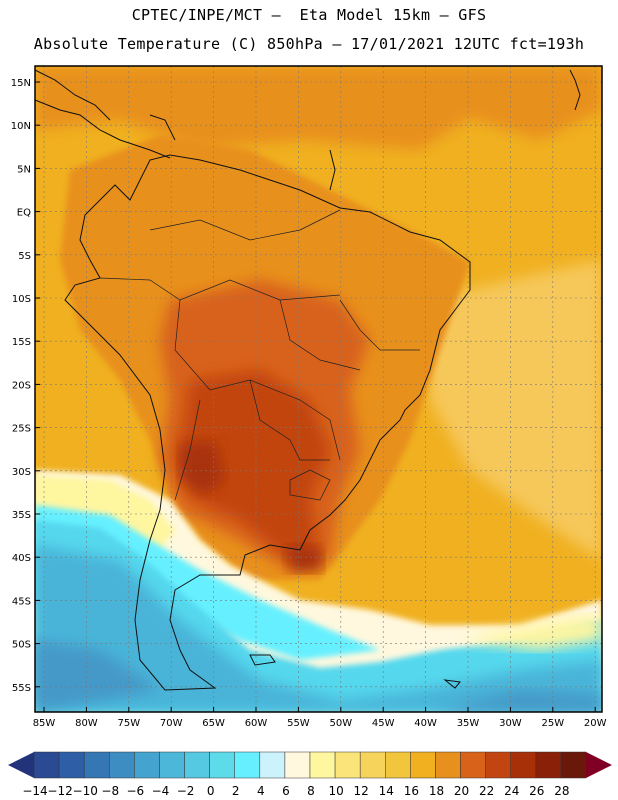  I want to click on colorbar-label: −2, so click(186, 791).